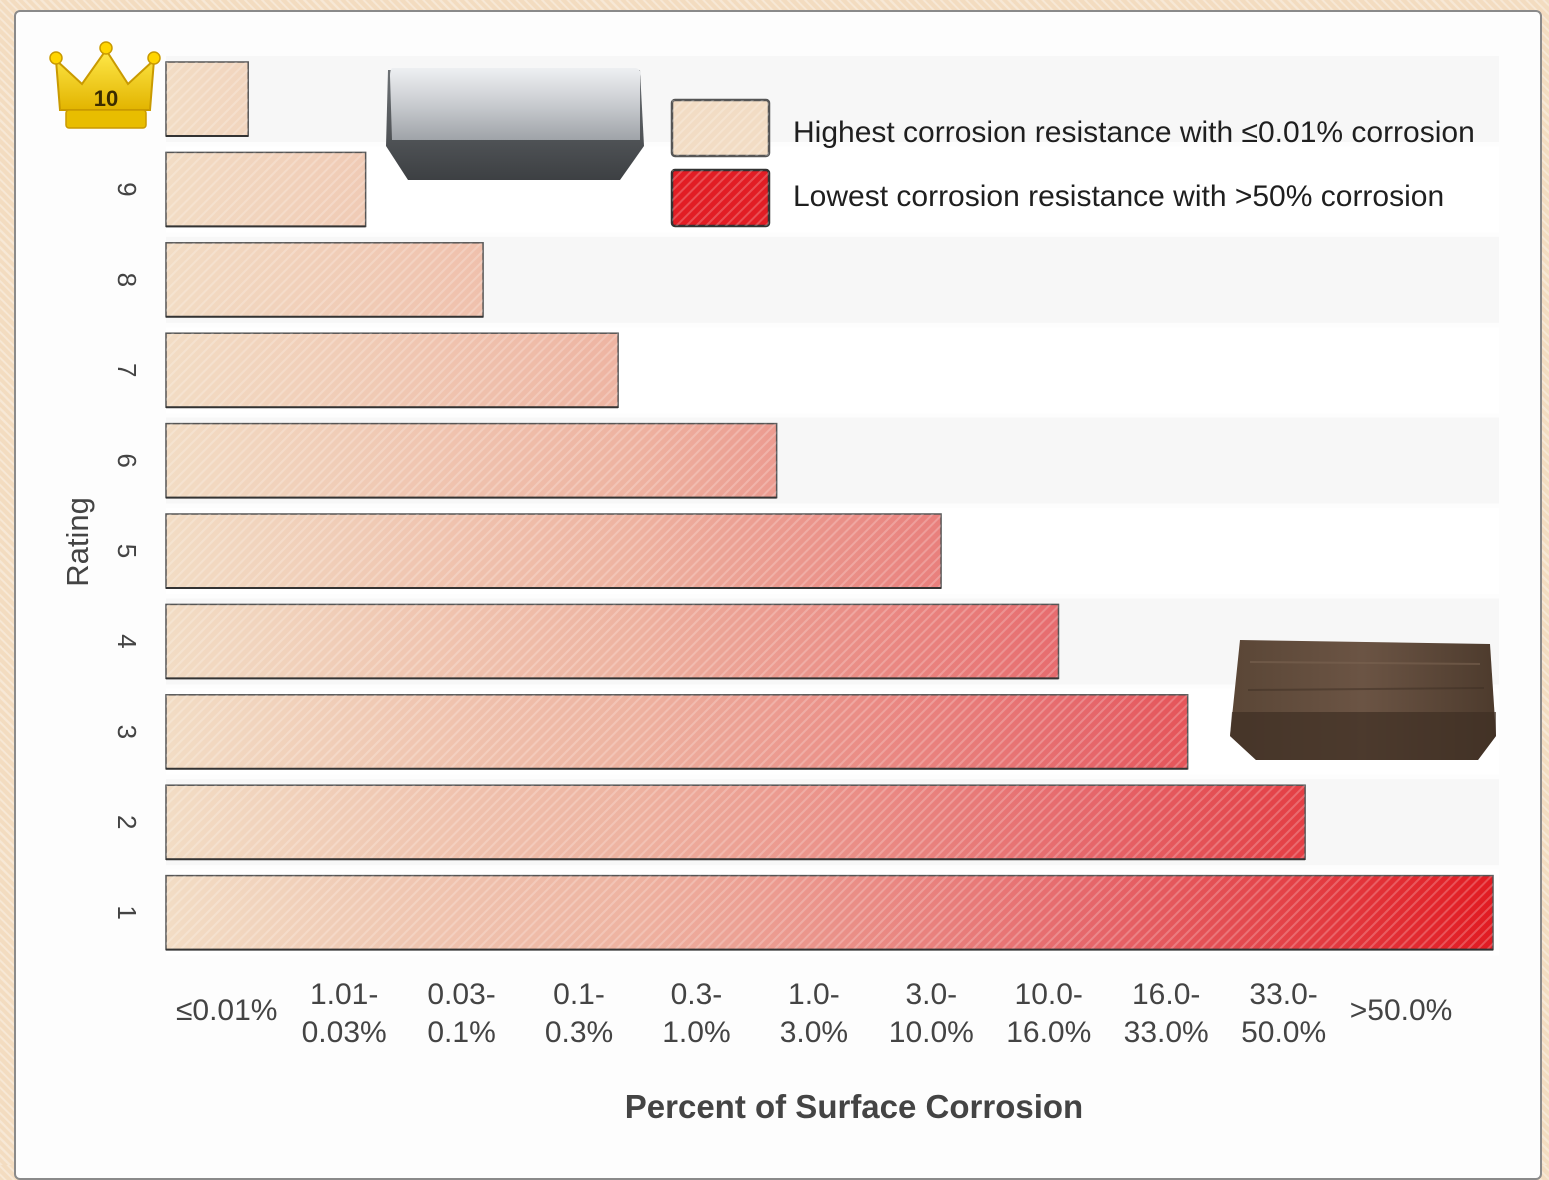 The width and height of the screenshot is (1549, 1180). Describe the element at coordinates (854, 1106) in the screenshot. I see `x-axis-title: Percent of Surface Corrosion` at that location.